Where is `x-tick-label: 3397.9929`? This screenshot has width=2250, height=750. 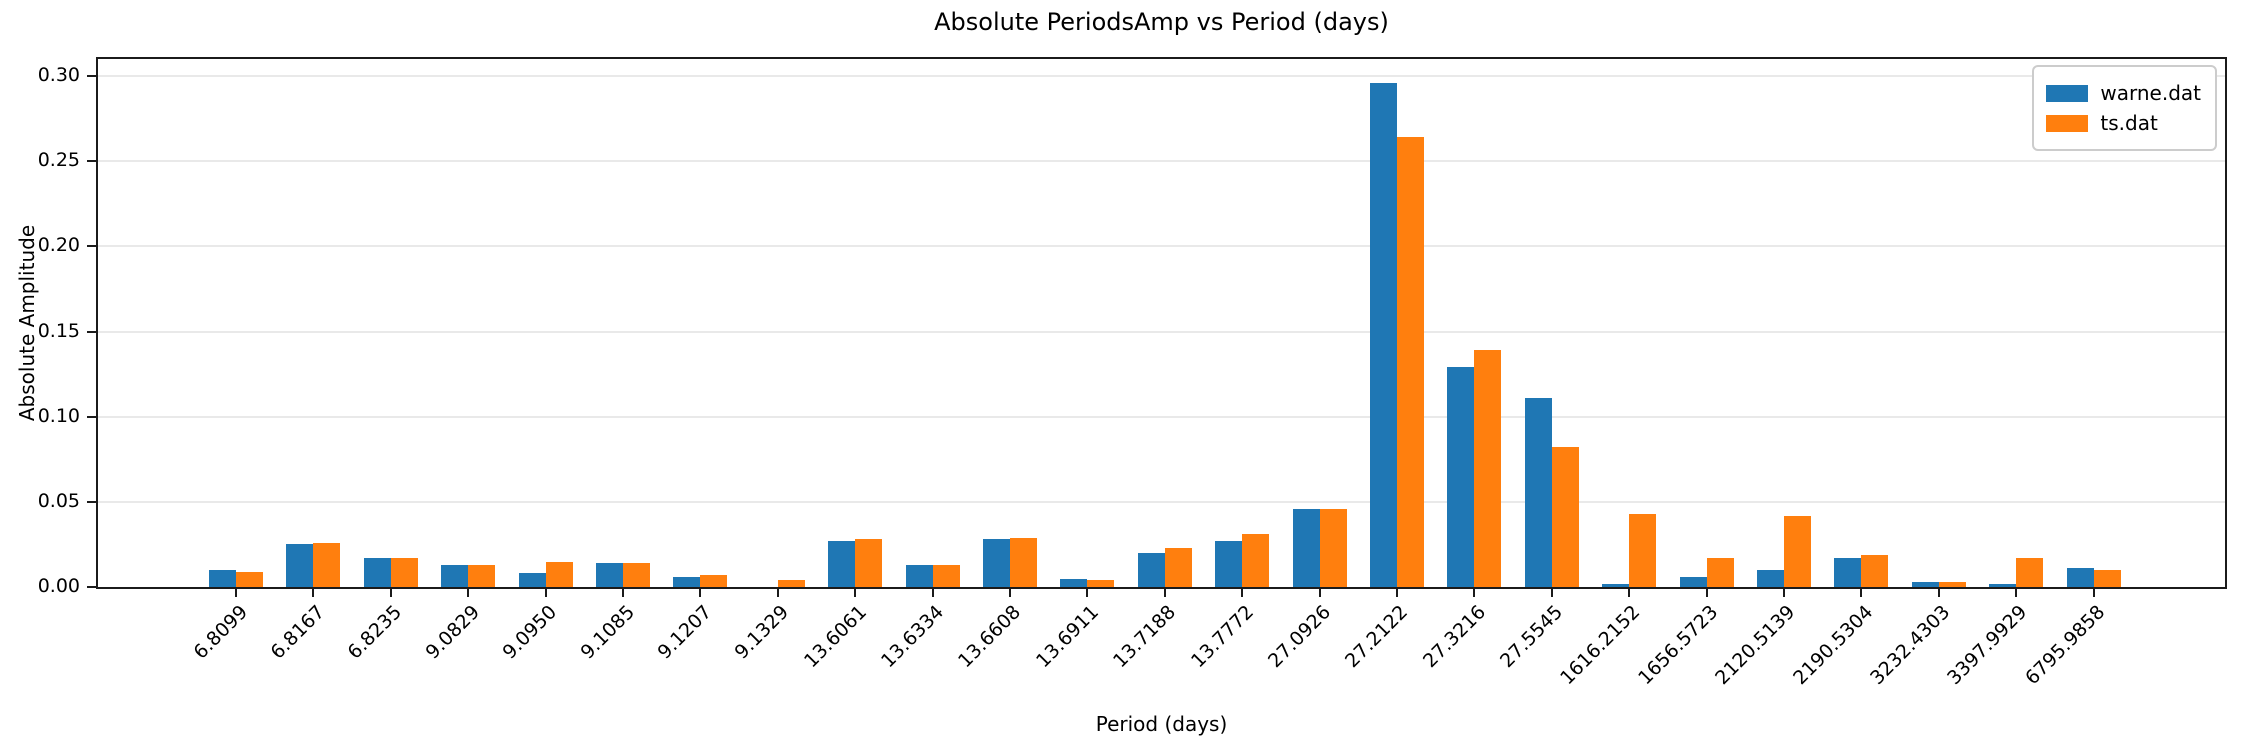
x-tick-label: 3397.9929 is located at coordinates (1987, 645).